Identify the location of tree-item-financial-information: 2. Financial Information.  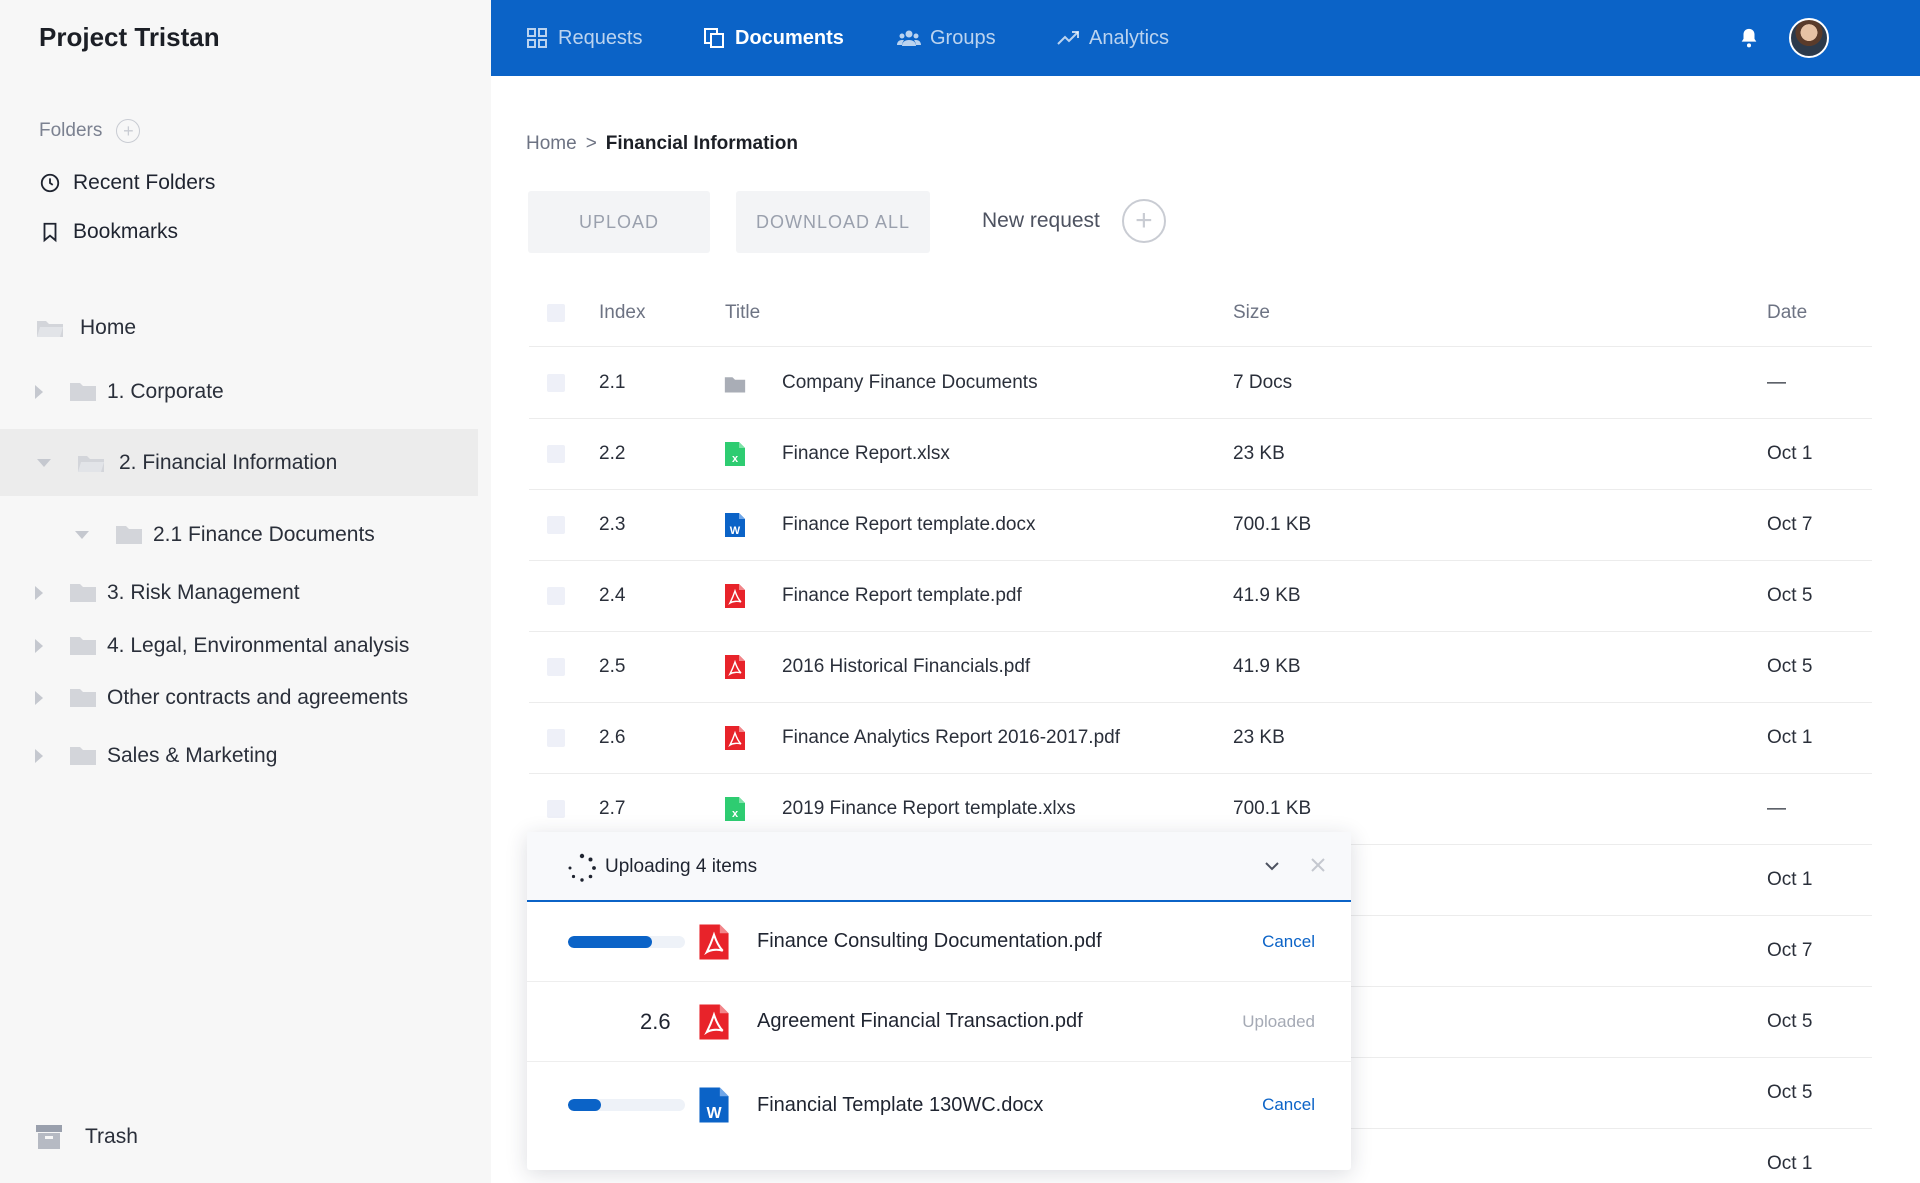
(239, 462).